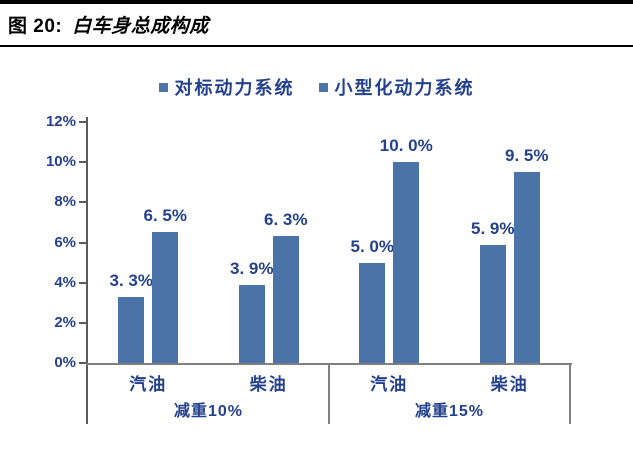 The width and height of the screenshot is (633, 455). I want to click on y-axis-tick-label: 4%, so click(65, 282).